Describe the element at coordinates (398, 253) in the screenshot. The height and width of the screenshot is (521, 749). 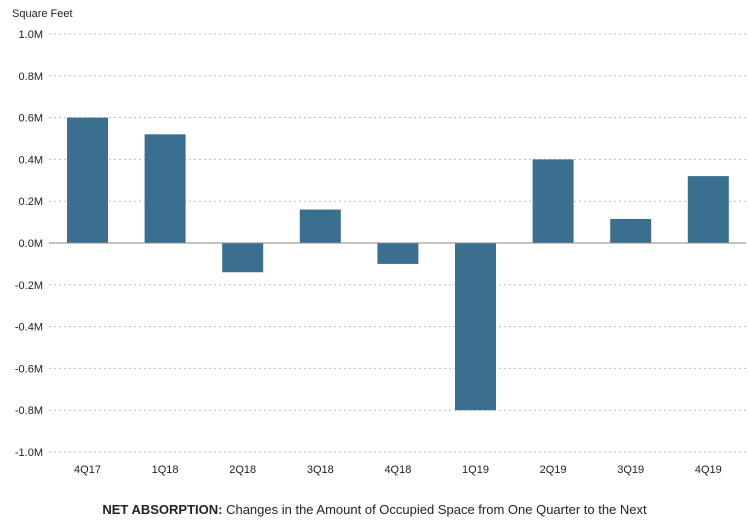
I see `bar-4Q18` at that location.